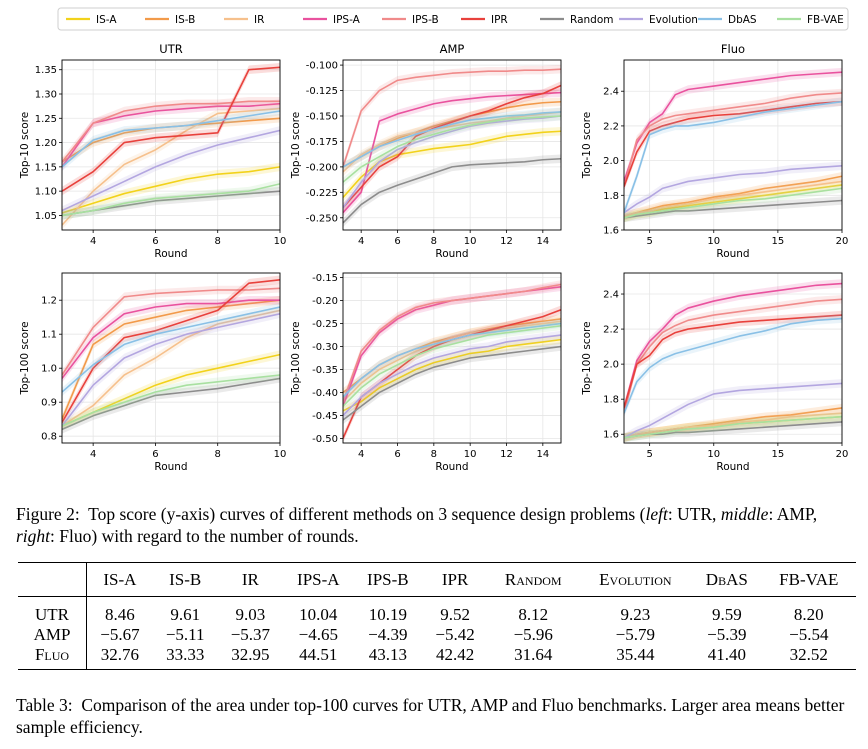  Describe the element at coordinates (49, 301) in the screenshot. I see `y-tick-label: 1.2` at that location.